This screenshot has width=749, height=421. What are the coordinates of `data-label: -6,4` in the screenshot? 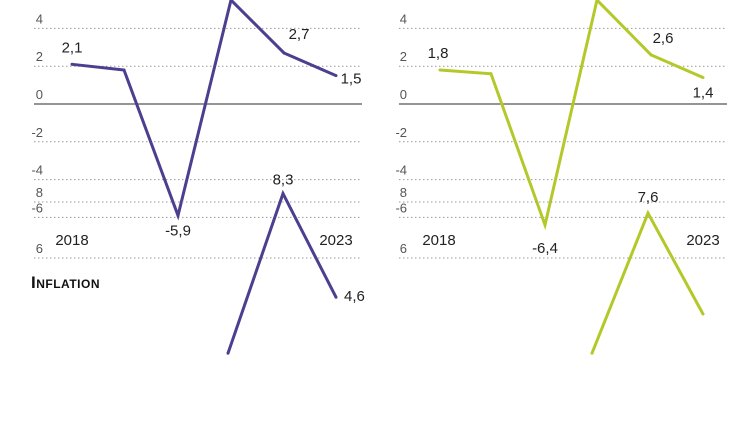 It's located at (545, 248).